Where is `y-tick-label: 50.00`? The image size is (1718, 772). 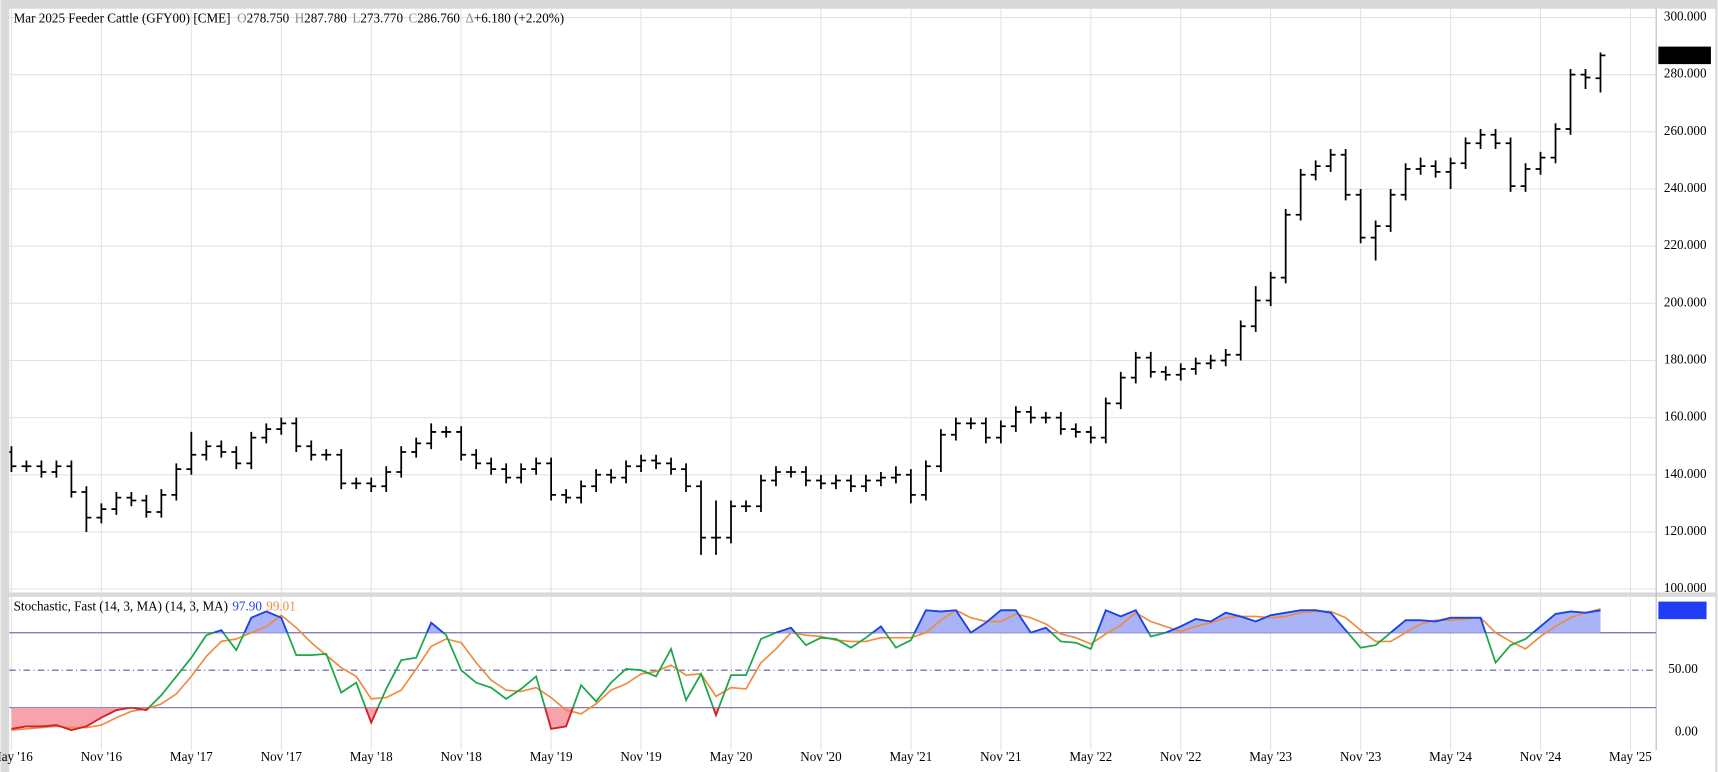
y-tick-label: 50.00 is located at coordinates (1683, 668).